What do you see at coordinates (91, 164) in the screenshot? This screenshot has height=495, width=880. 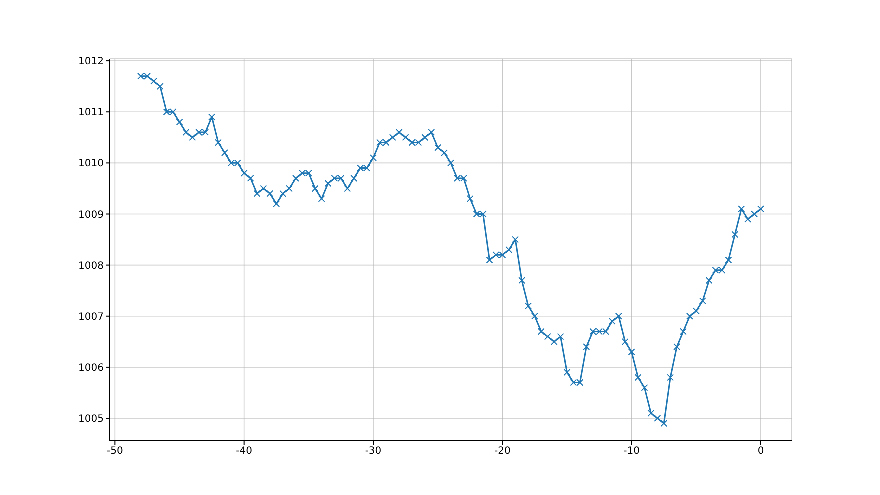 I see `y-tick-label: 1010` at bounding box center [91, 164].